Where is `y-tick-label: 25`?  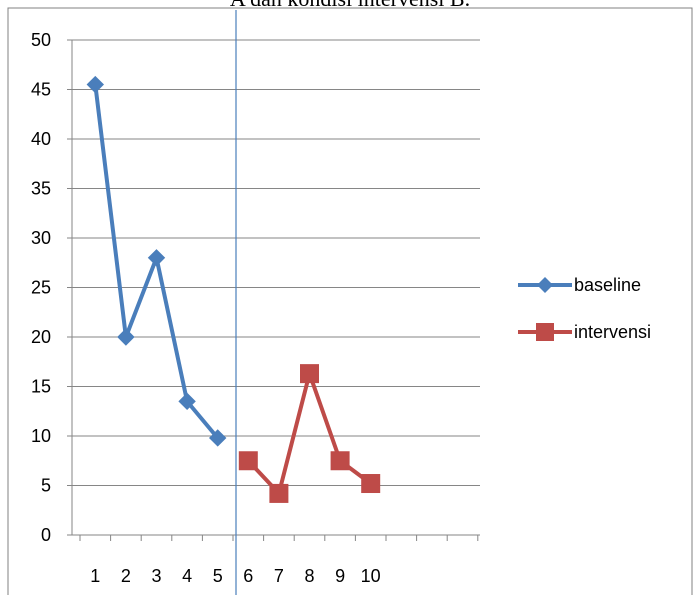
y-tick-label: 25 is located at coordinates (41, 288).